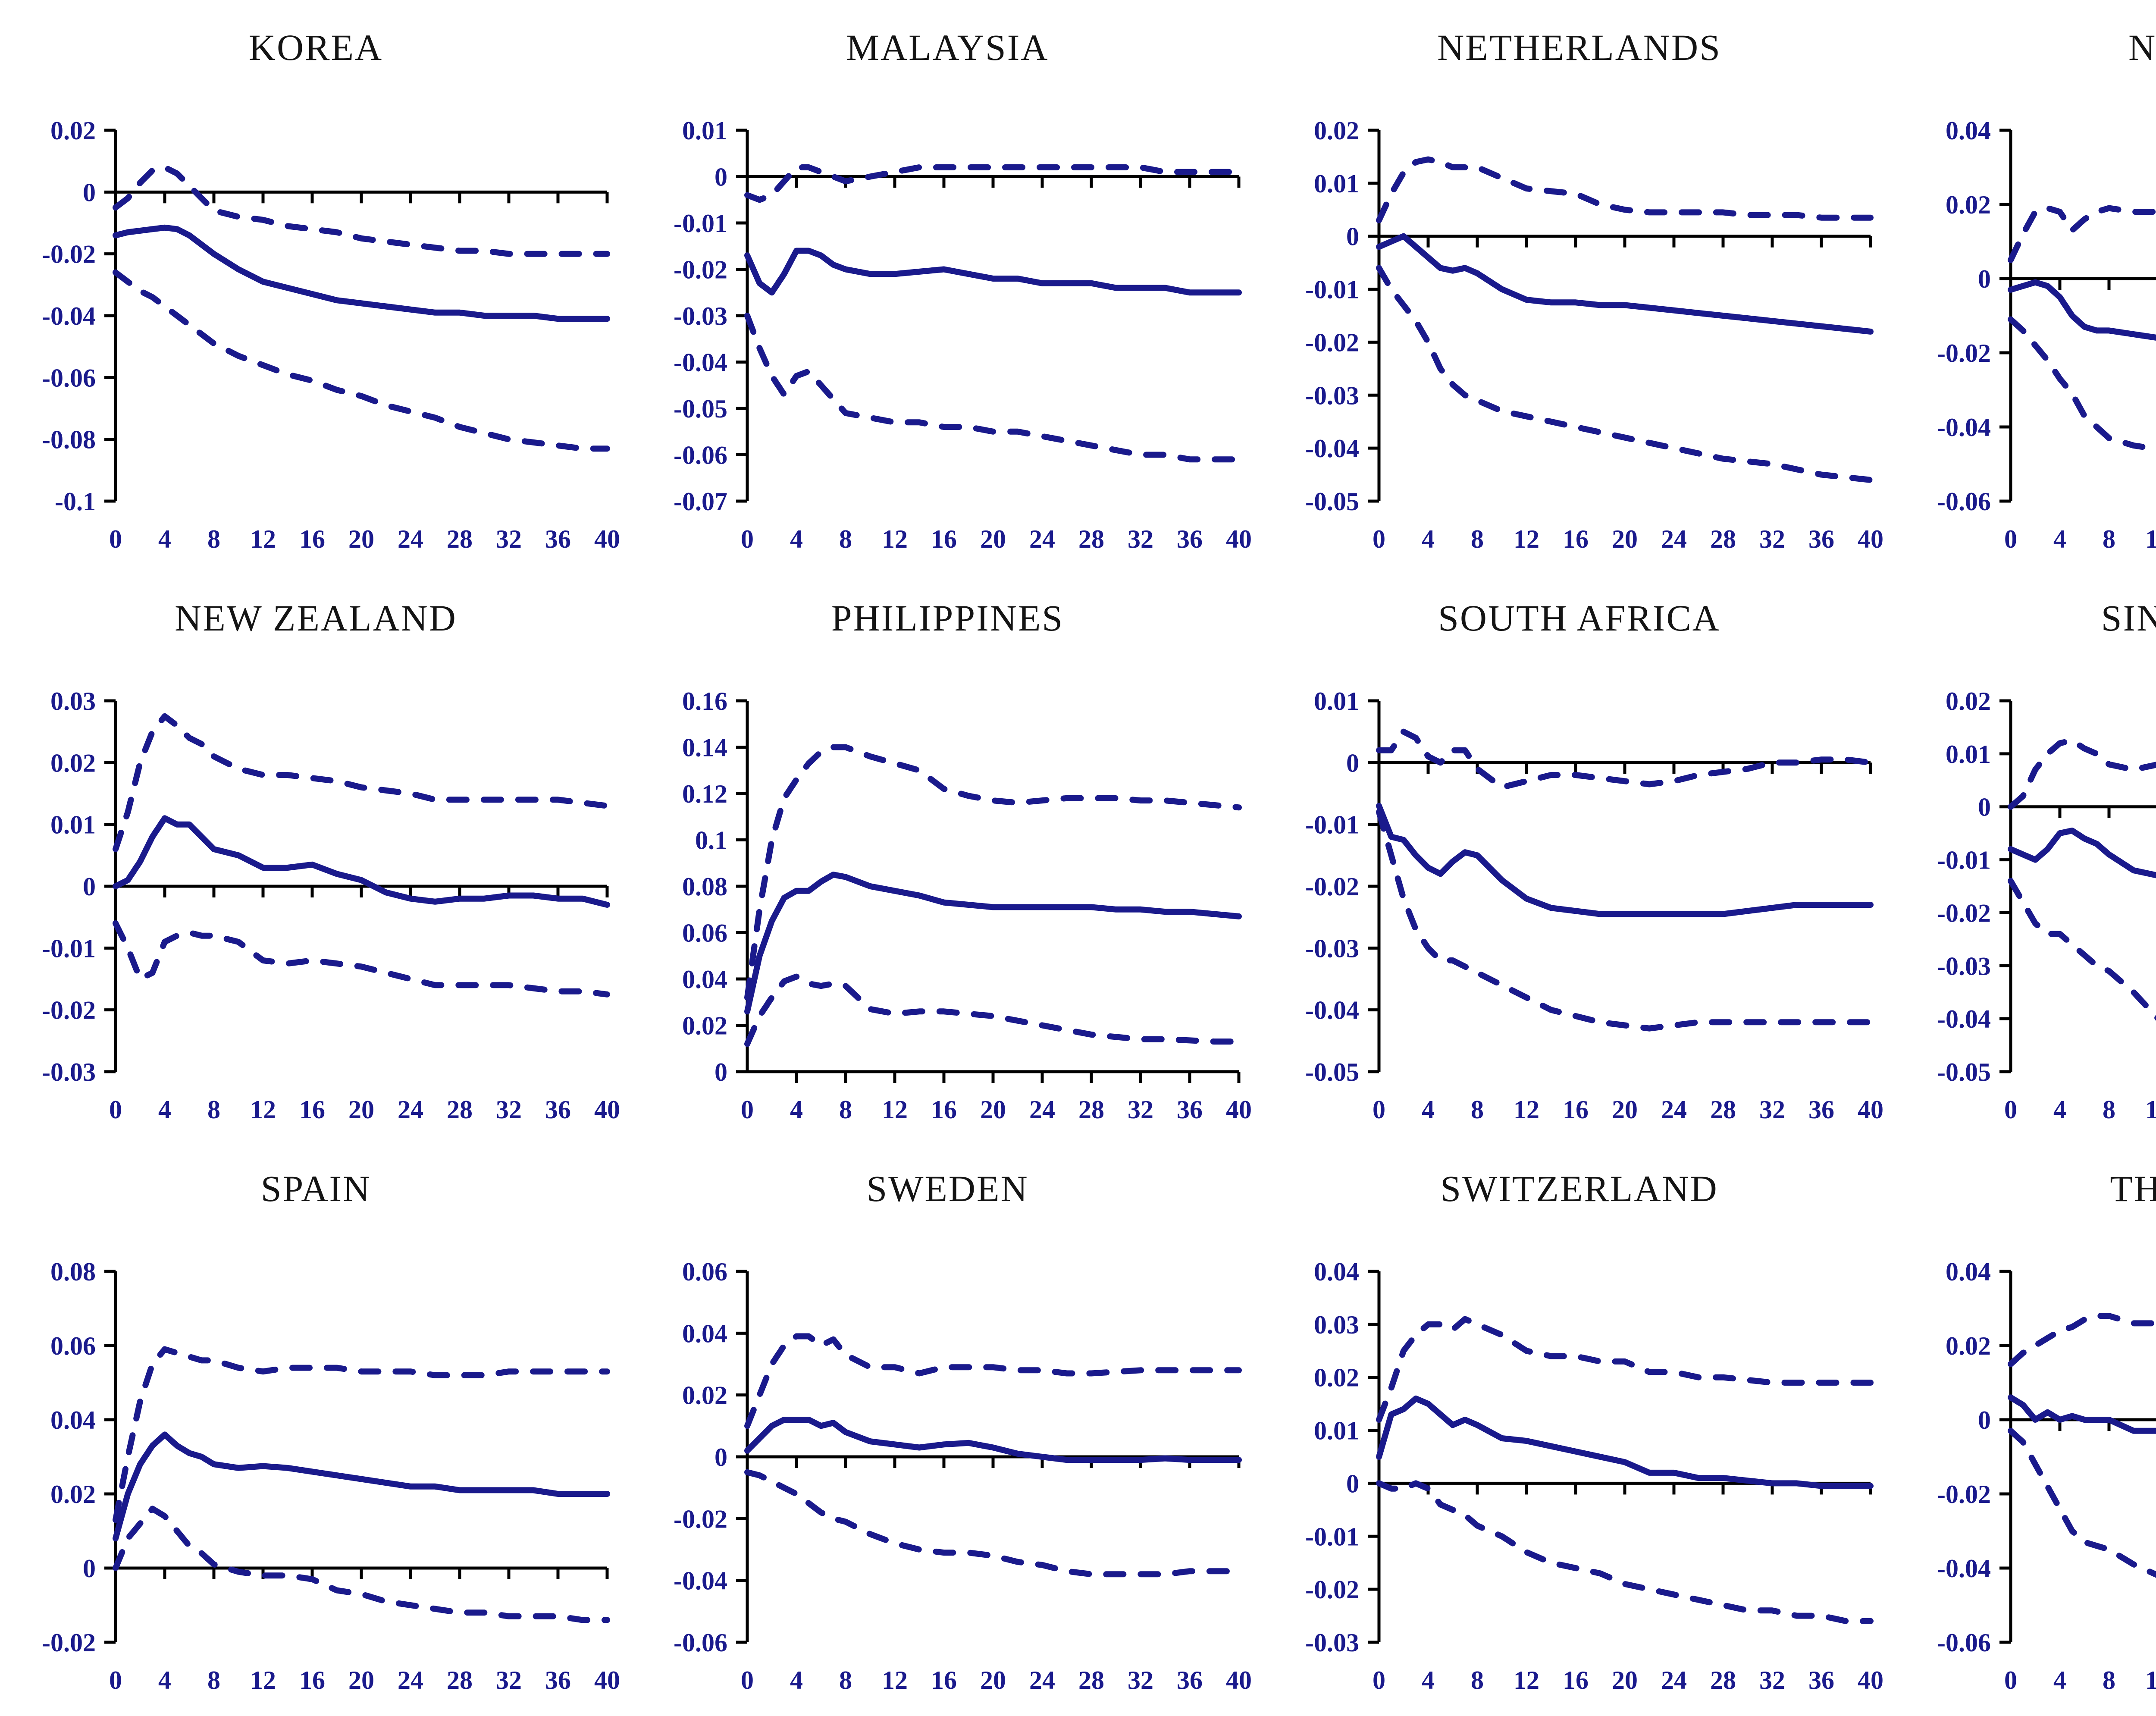 Image resolution: width=2156 pixels, height=1716 pixels. I want to click on x-tick-label: 16, so click(944, 1680).